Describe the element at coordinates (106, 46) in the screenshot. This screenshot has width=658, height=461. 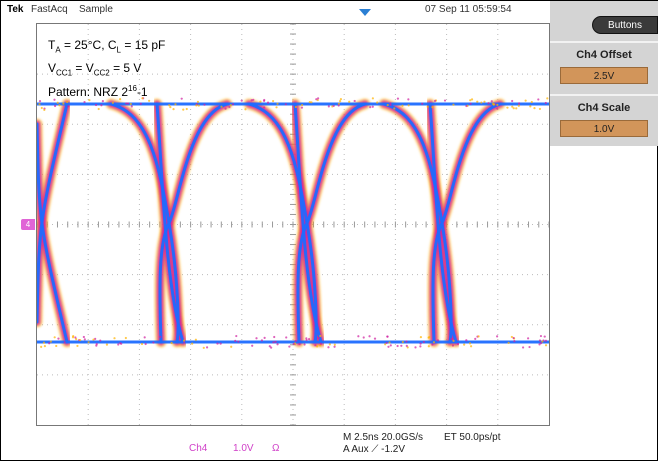
I see `temperature-load-note: TA = 25°C, CL = 15 pF` at that location.